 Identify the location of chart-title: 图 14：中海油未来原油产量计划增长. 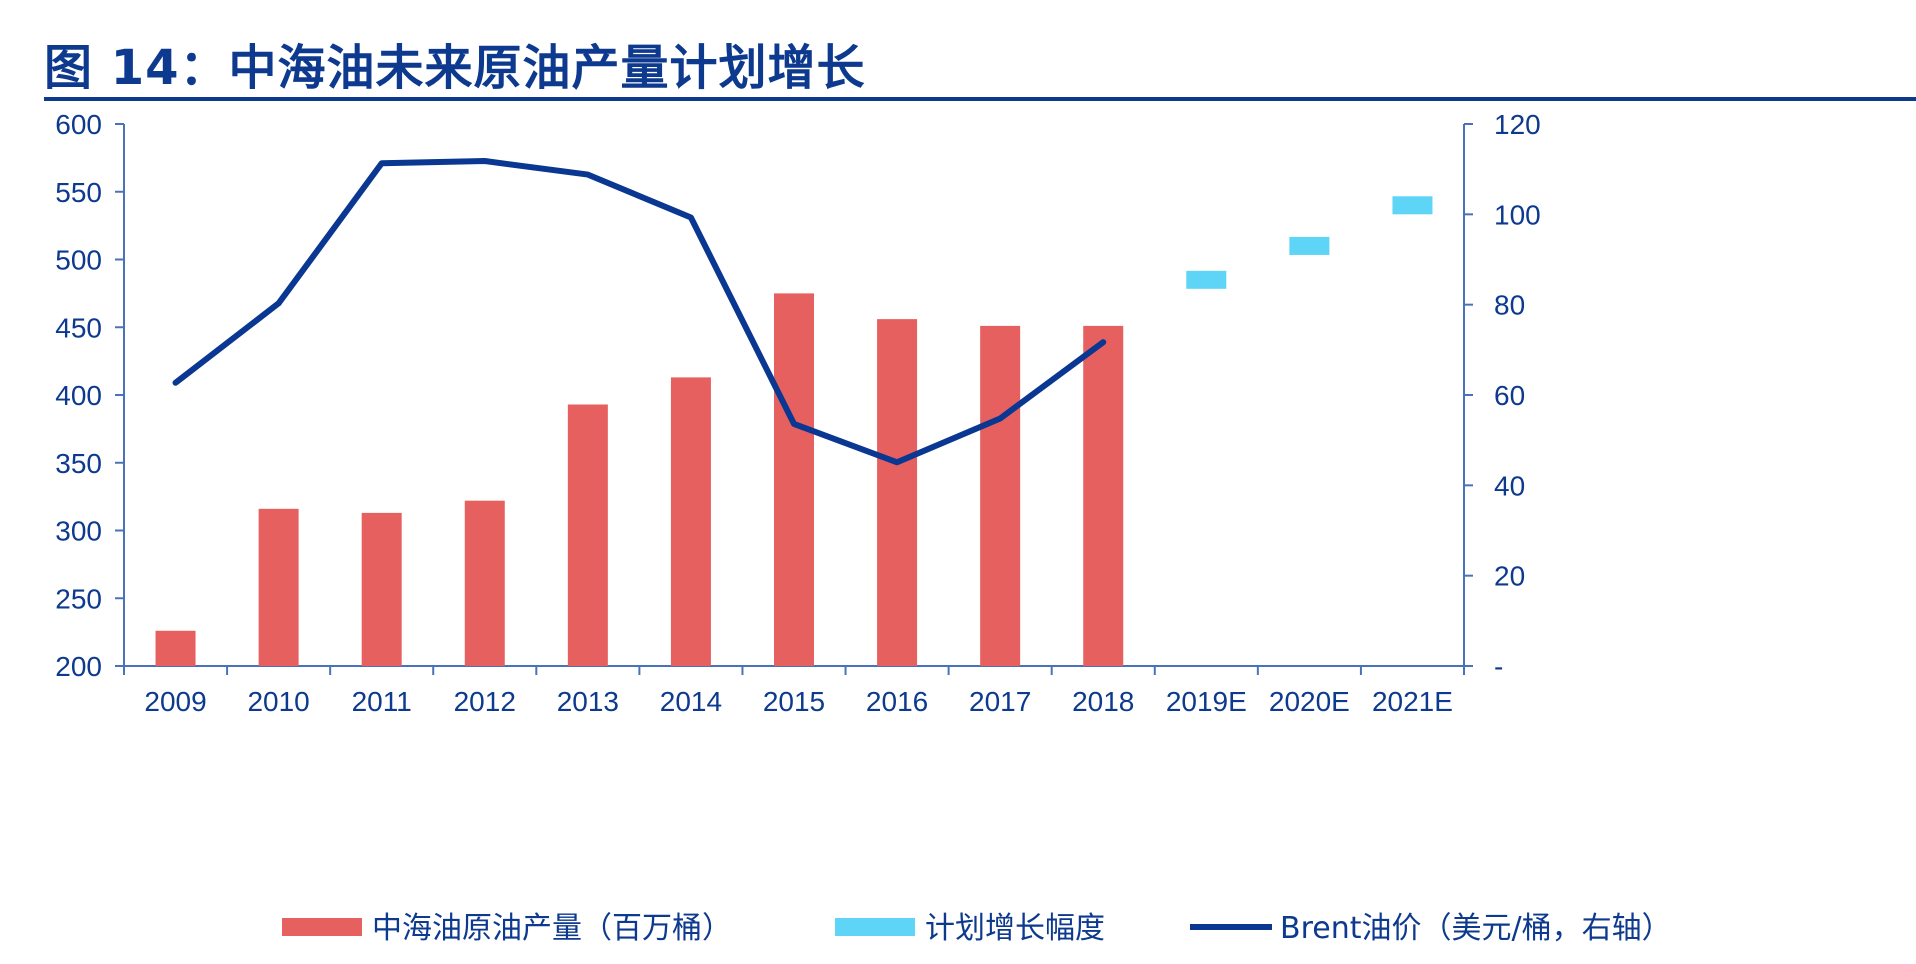
(455, 68).